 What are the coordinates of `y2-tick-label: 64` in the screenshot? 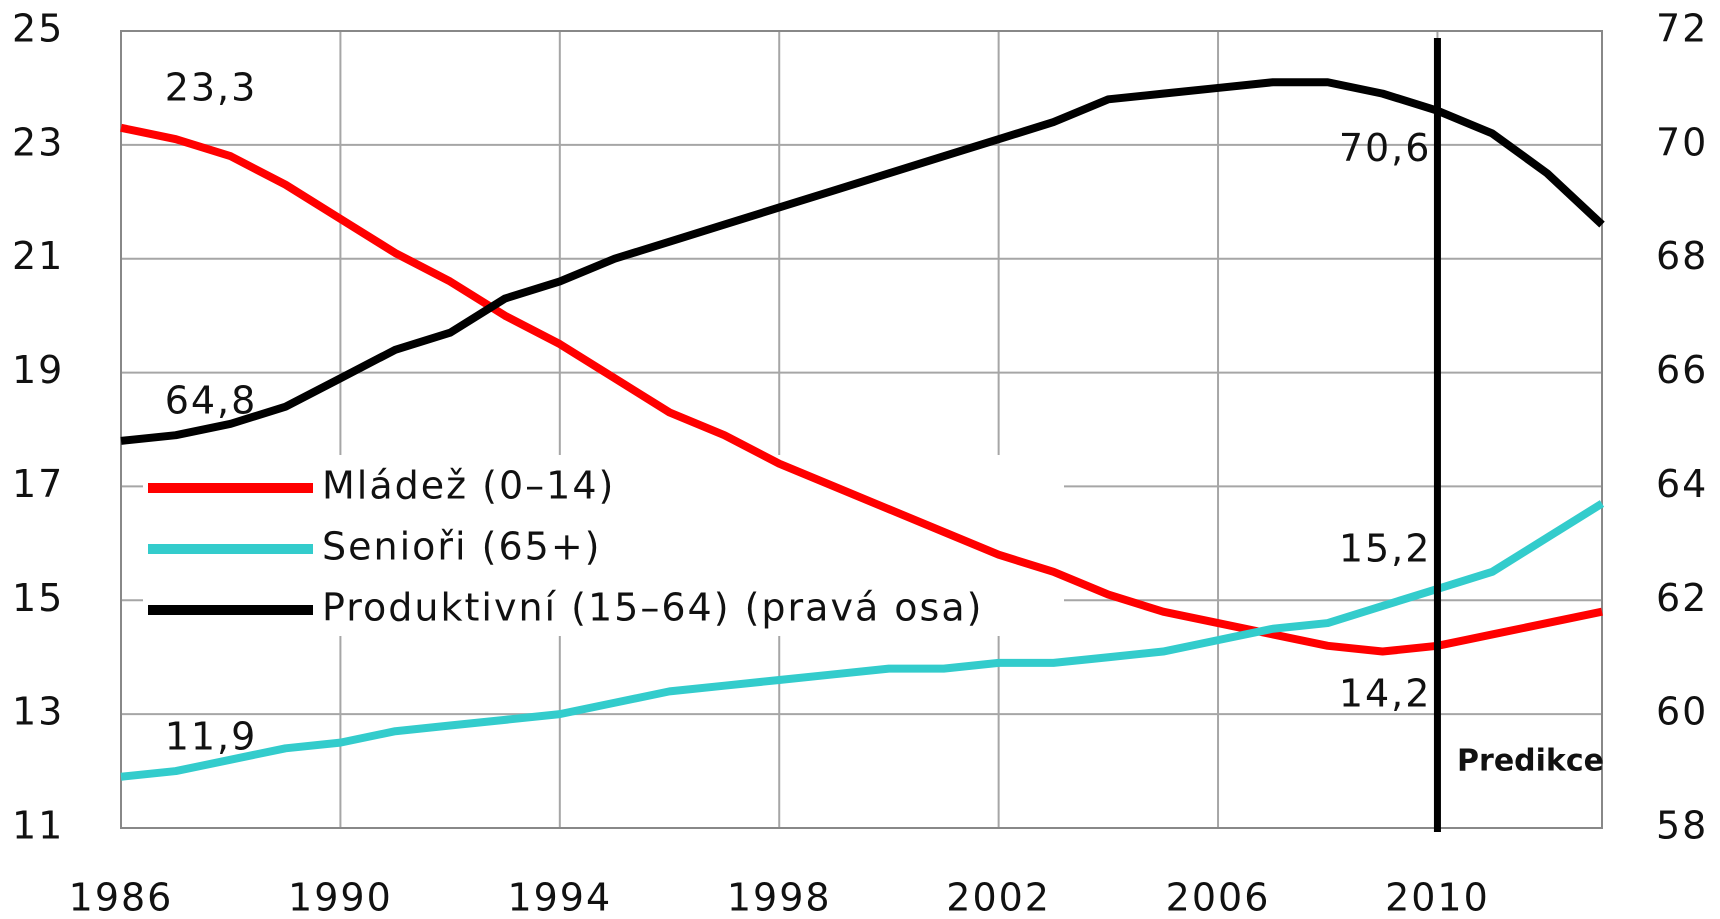 It's located at (1682, 484).